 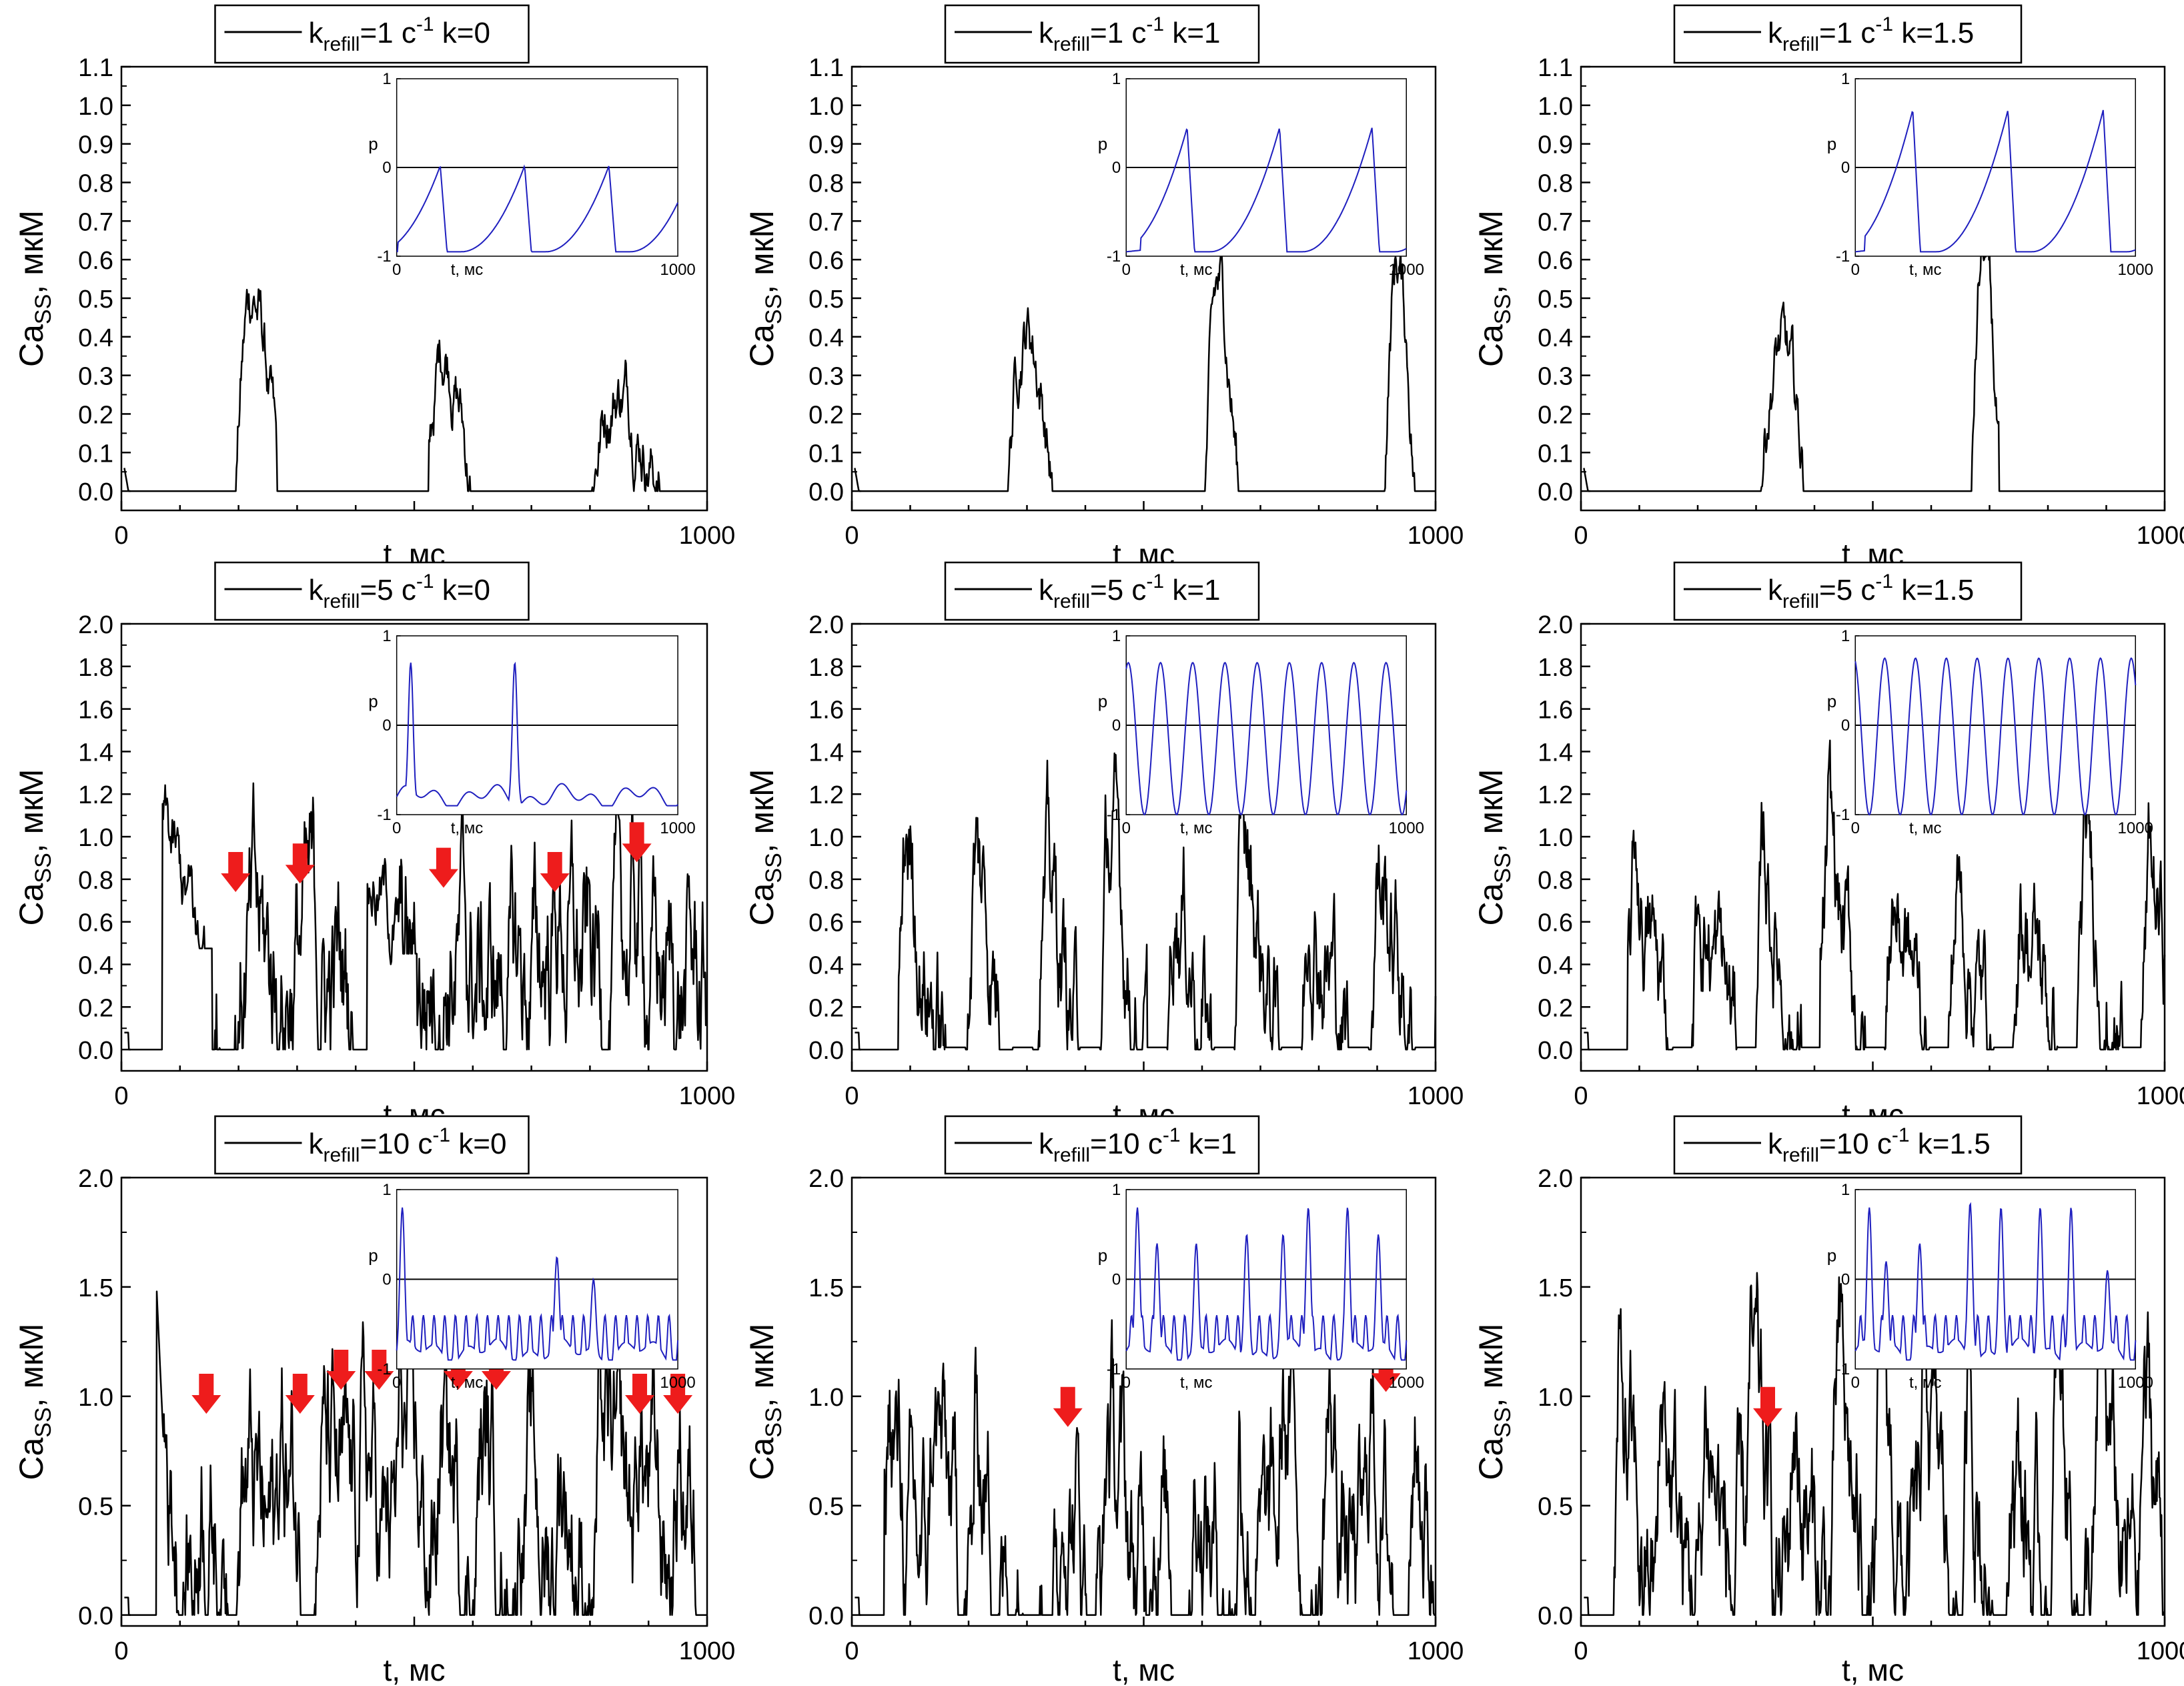 What do you see at coordinates (1871, 34) in the screenshot?
I see `legend-label: krefill=1 с-1 k=1.5` at bounding box center [1871, 34].